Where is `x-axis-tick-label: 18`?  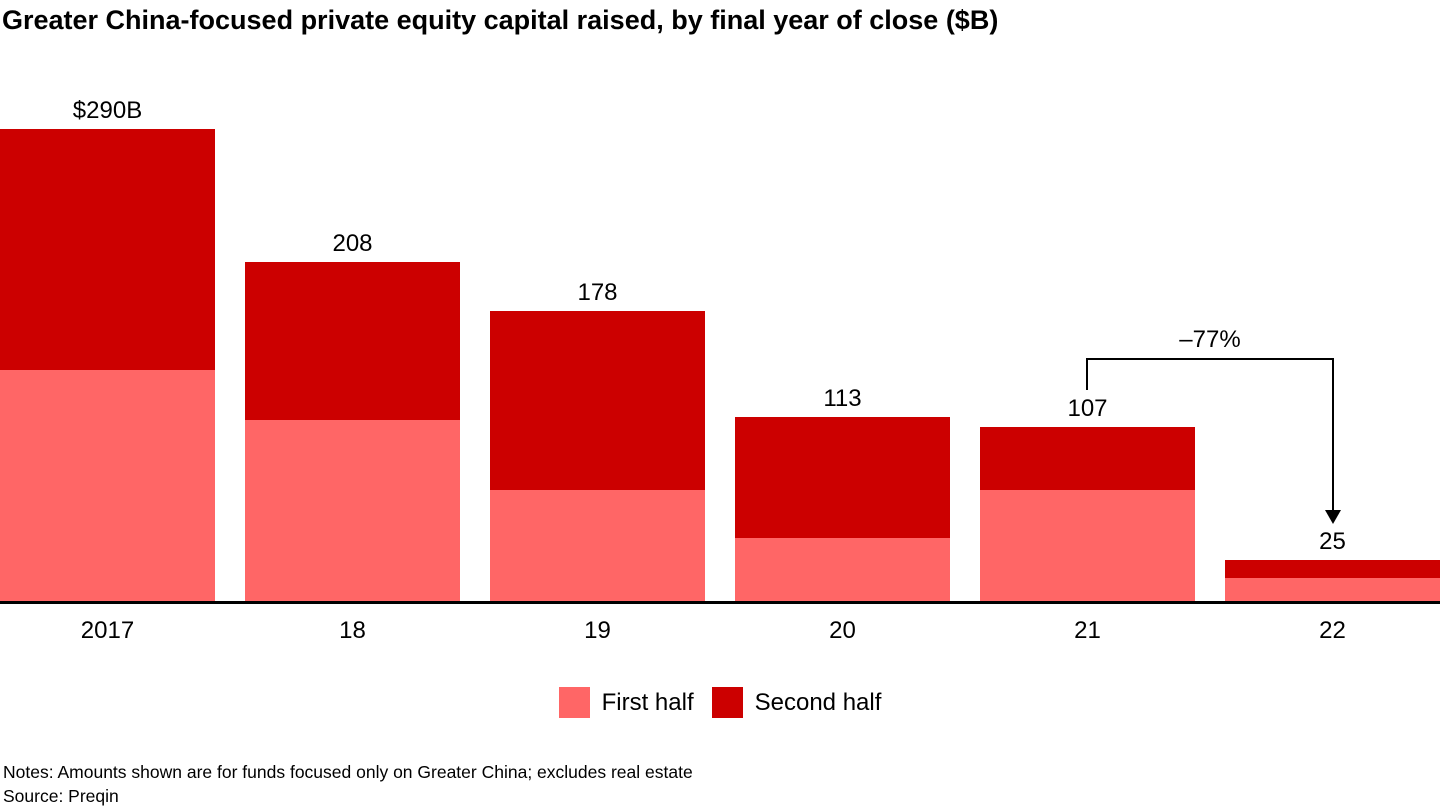 x-axis-tick-label: 18 is located at coordinates (352, 630).